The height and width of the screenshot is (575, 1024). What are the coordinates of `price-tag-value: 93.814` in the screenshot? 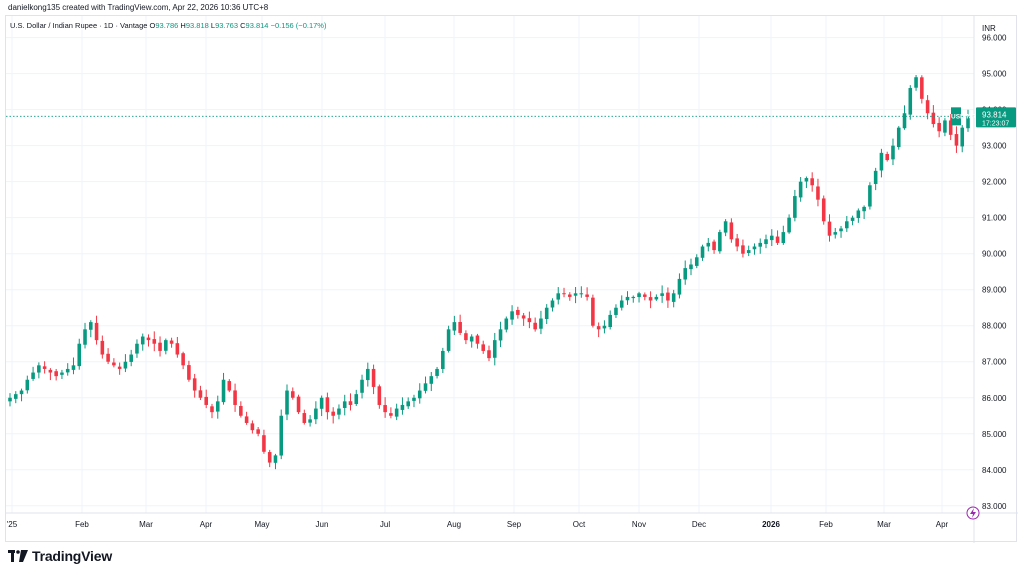 It's located at (994, 114).